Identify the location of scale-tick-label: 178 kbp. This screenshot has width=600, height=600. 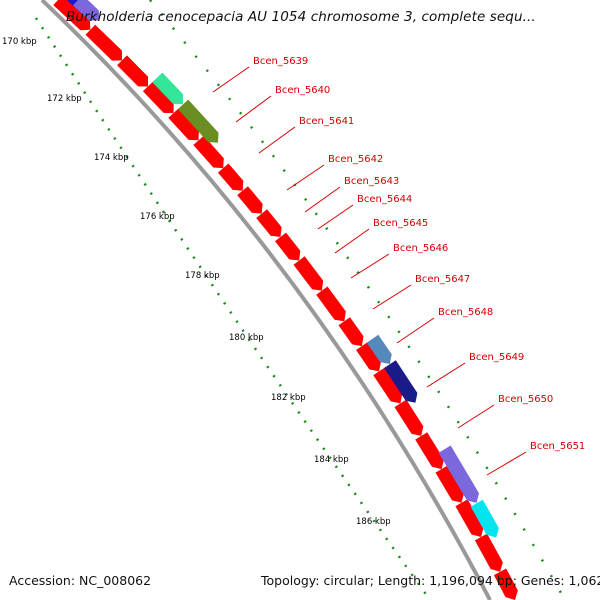
(202, 276).